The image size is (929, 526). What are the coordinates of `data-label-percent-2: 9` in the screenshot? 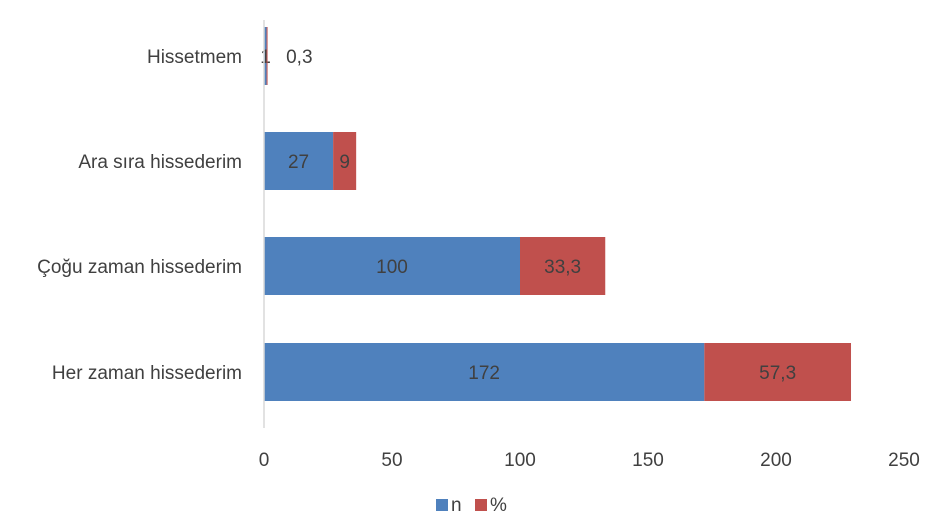 It's located at (344, 162).